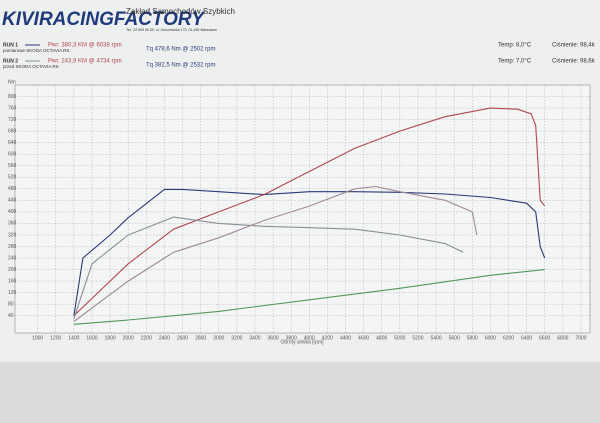  Describe the element at coordinates (12, 120) in the screenshot. I see `y-tick-label: 720` at that location.